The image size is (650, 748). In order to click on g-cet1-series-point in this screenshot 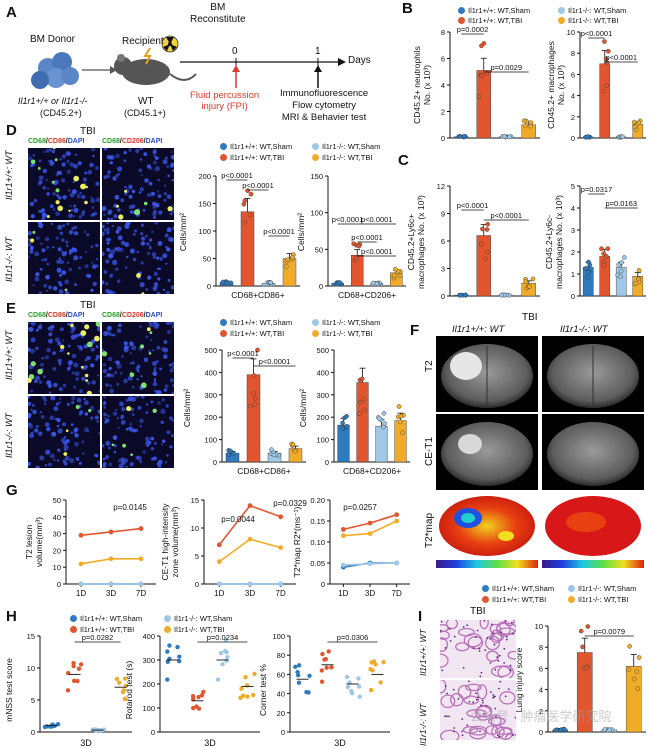, I will do `click(281, 547)`.